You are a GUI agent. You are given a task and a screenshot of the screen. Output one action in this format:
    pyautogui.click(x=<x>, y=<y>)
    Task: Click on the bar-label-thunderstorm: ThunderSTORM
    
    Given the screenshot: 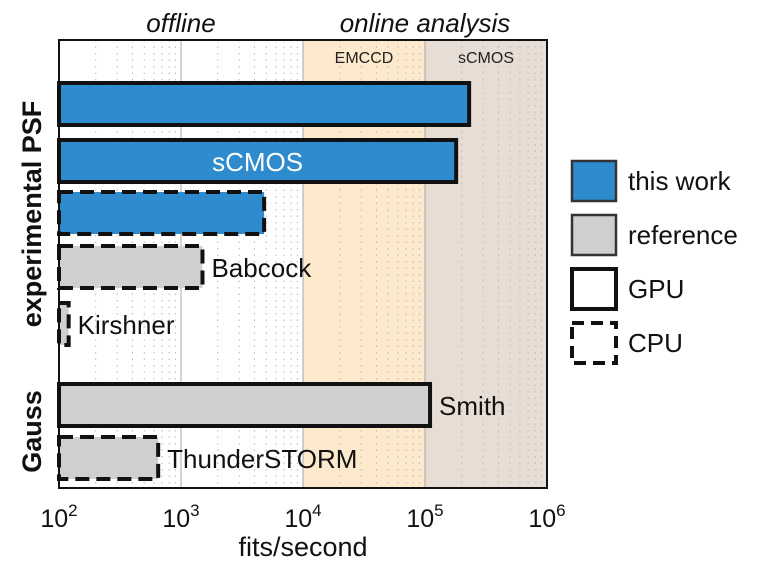 What is the action you would take?
    pyautogui.click(x=262, y=459)
    